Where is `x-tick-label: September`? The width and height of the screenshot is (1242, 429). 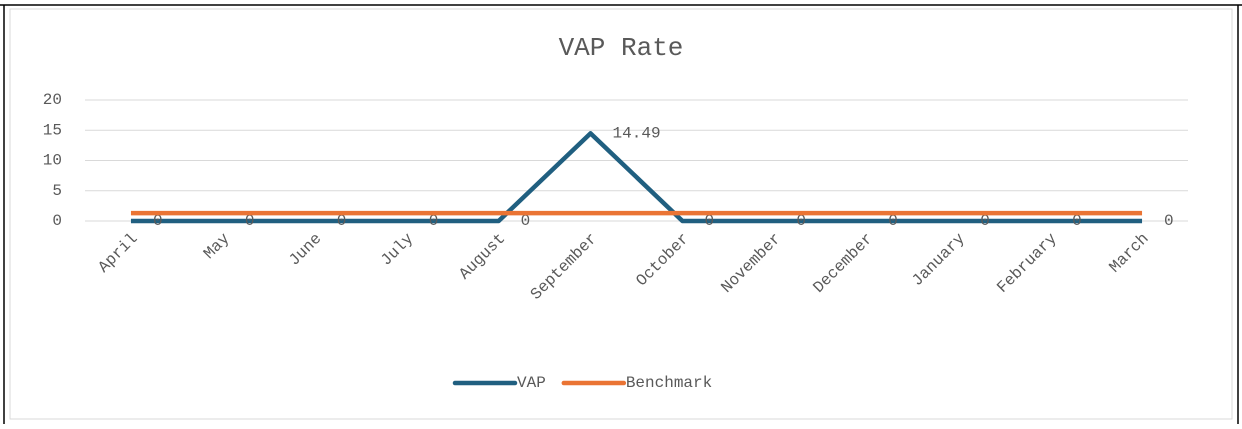 x-tick-label: September is located at coordinates (564, 267).